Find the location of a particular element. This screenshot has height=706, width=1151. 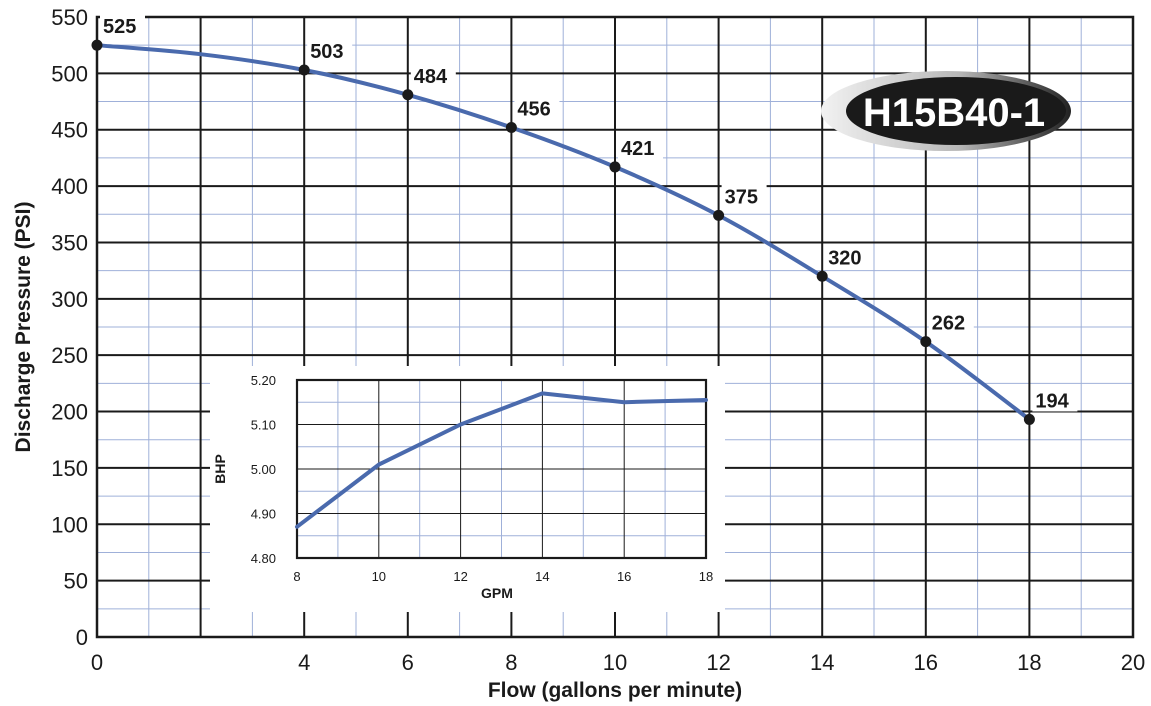

inset-y-tick-label: 5.00 is located at coordinates (263, 469).